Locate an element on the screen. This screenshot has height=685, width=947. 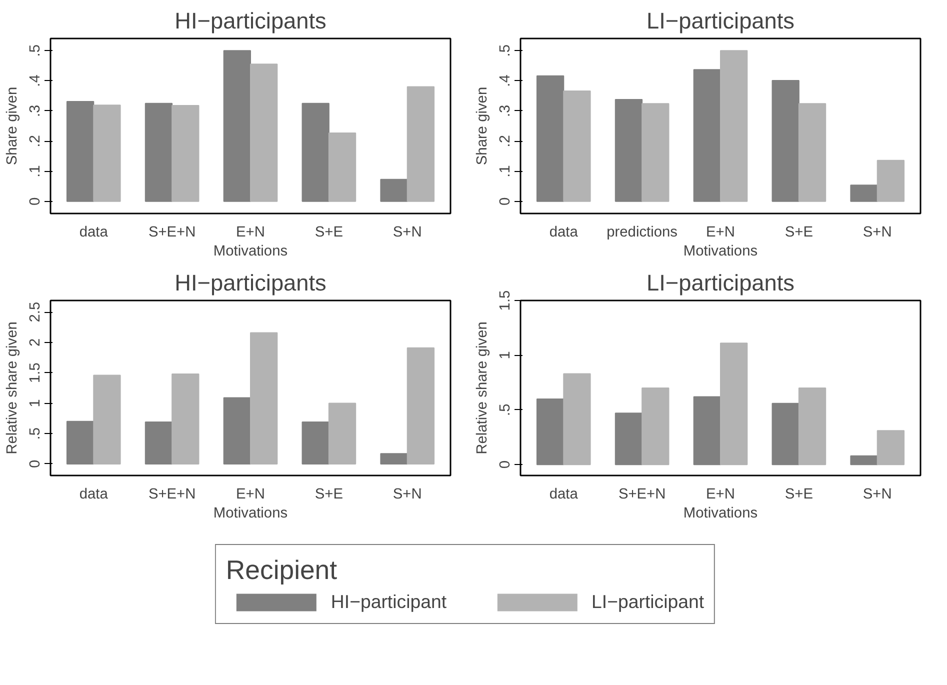
x-tick-label: predictions is located at coordinates (642, 232).